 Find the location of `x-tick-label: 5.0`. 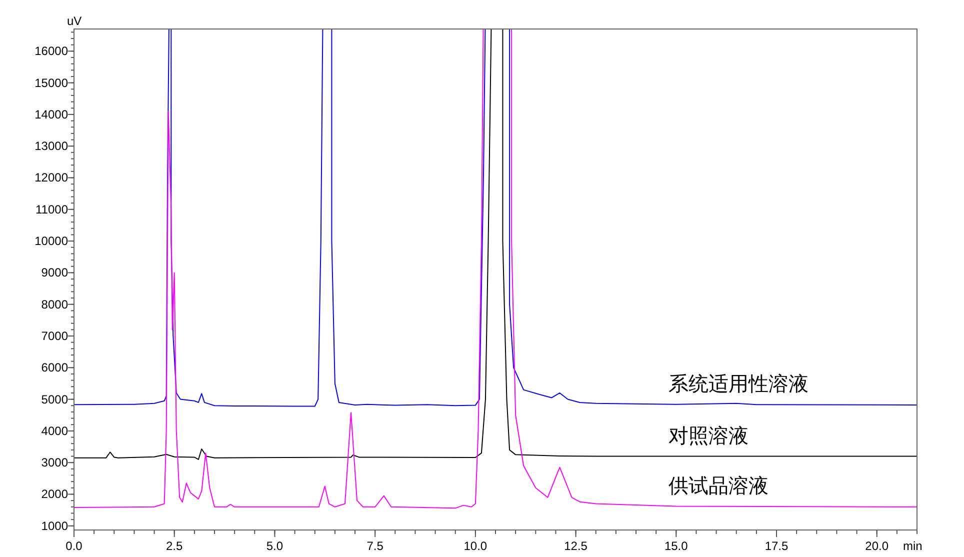

x-tick-label: 5.0 is located at coordinates (275, 546).